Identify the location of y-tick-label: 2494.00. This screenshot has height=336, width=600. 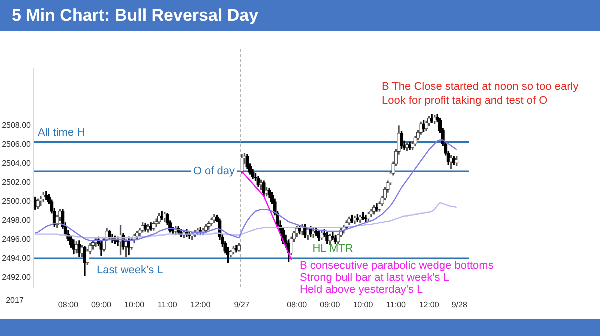
(17, 259).